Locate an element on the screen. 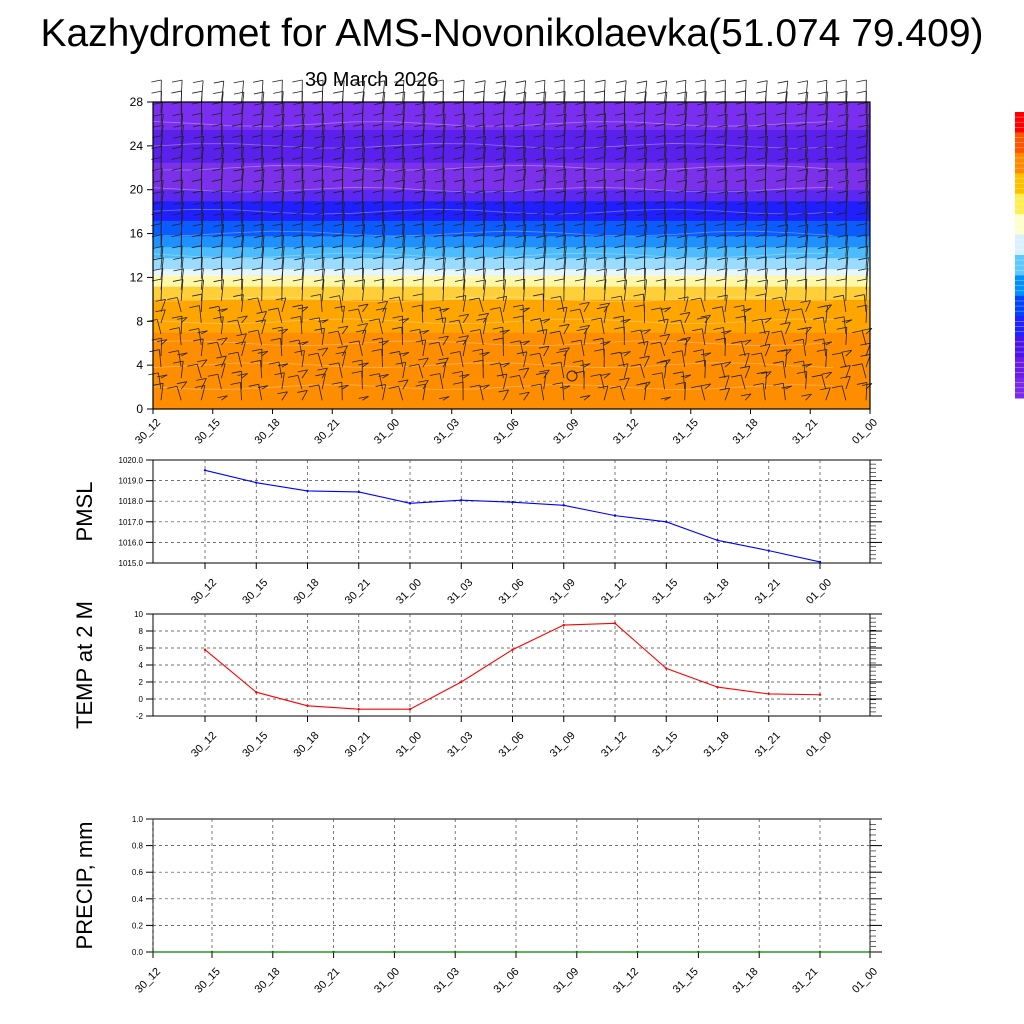 The height and width of the screenshot is (1024, 1024). heat-band is located at coordinates (511, 281).